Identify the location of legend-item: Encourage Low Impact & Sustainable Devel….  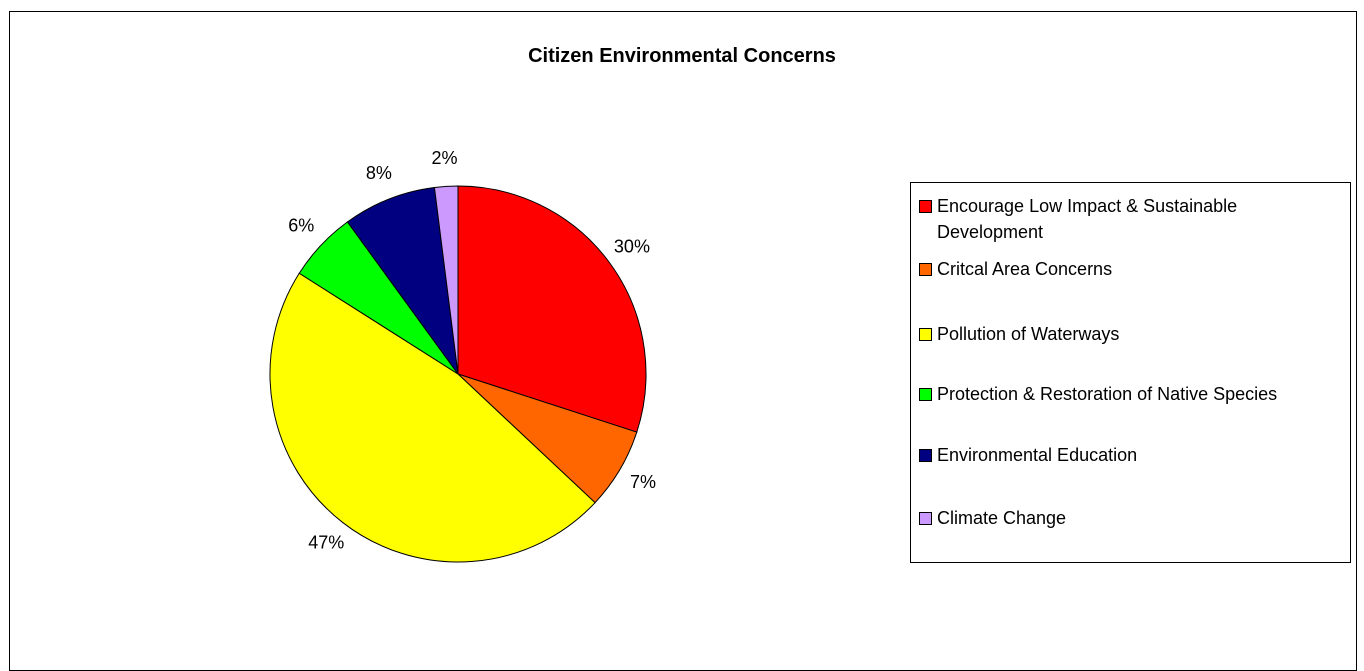
(1128, 220).